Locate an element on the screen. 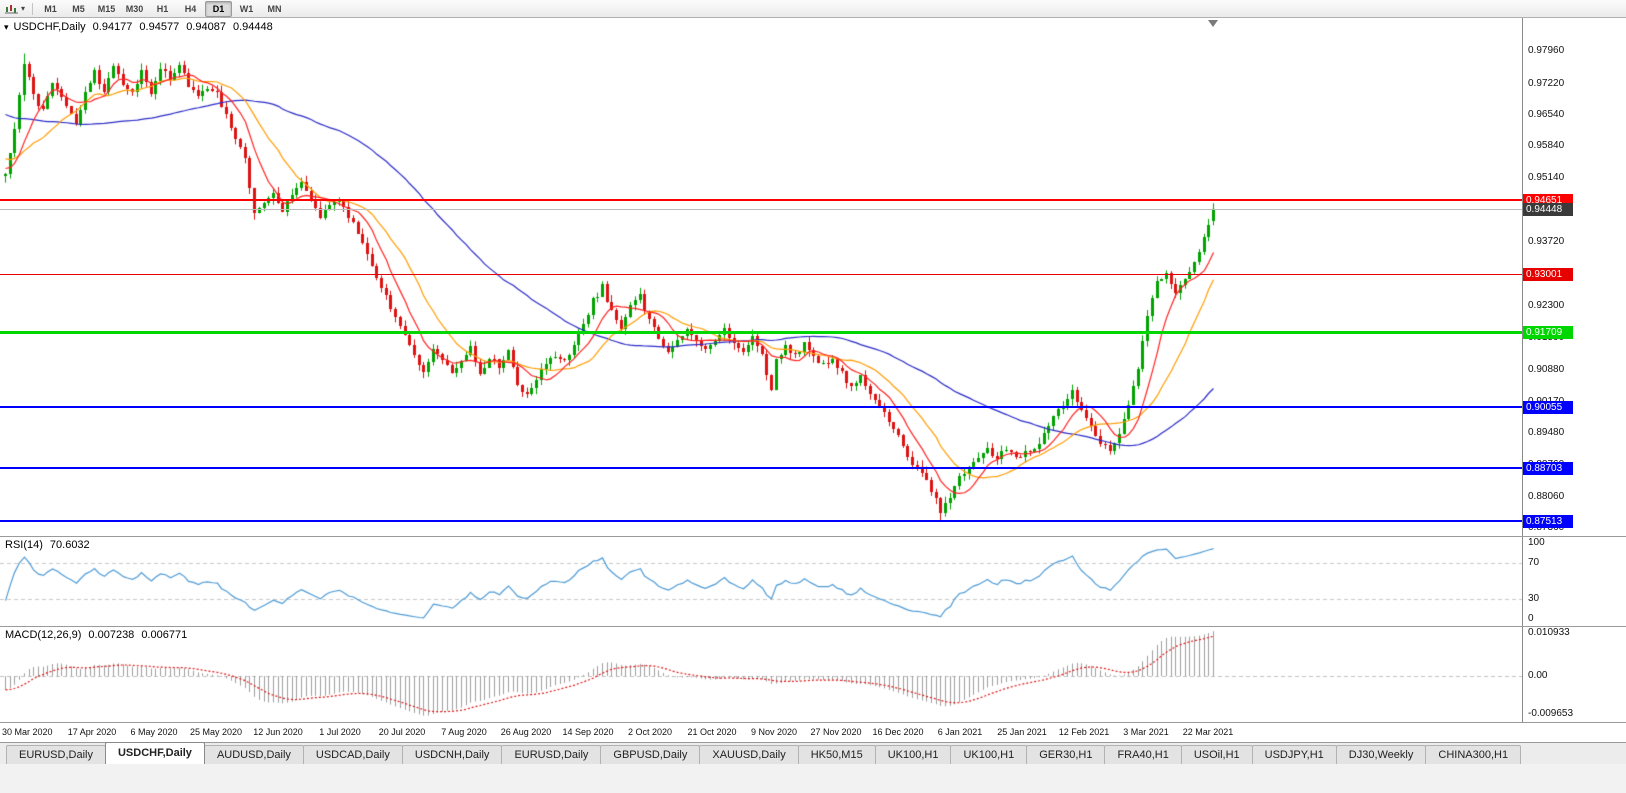  macd-signal-value: 0.006771 is located at coordinates (164, 635).